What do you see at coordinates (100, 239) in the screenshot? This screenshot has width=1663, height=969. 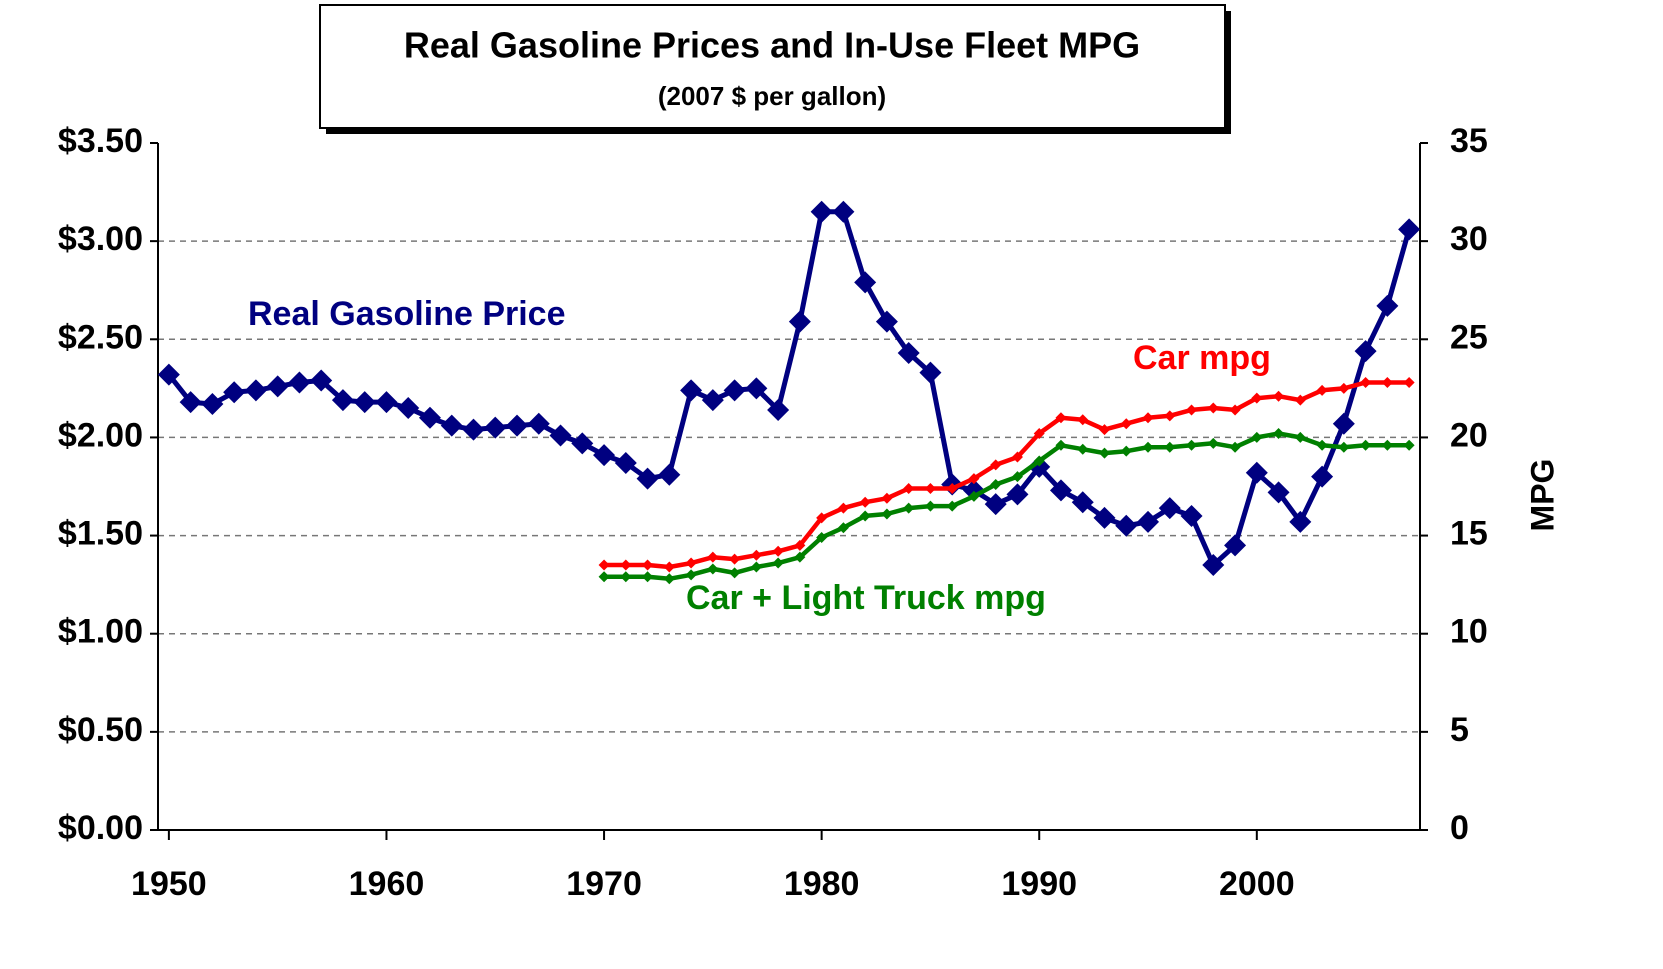 I see `y-tick-label: $3.00` at bounding box center [100, 239].